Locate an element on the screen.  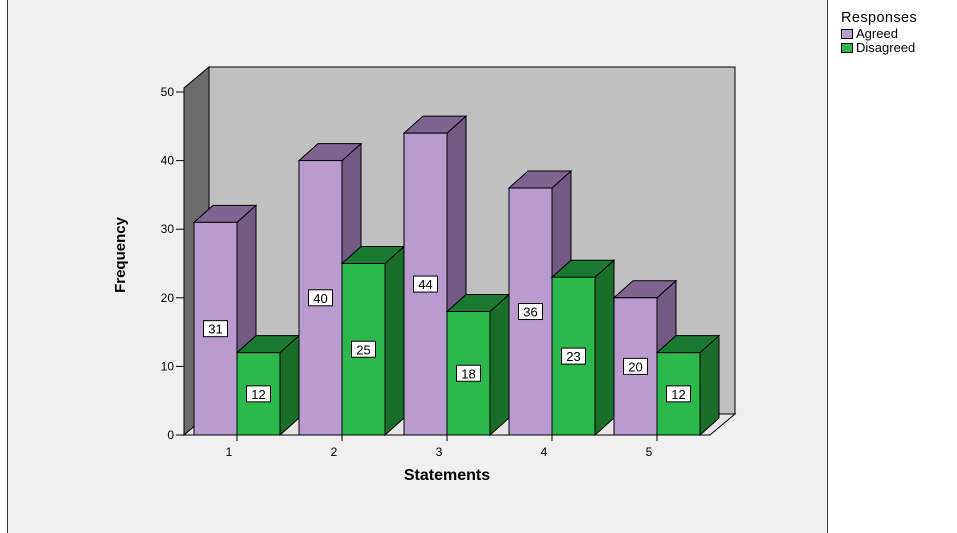
y-tick-label: 10 is located at coordinates (168, 366).